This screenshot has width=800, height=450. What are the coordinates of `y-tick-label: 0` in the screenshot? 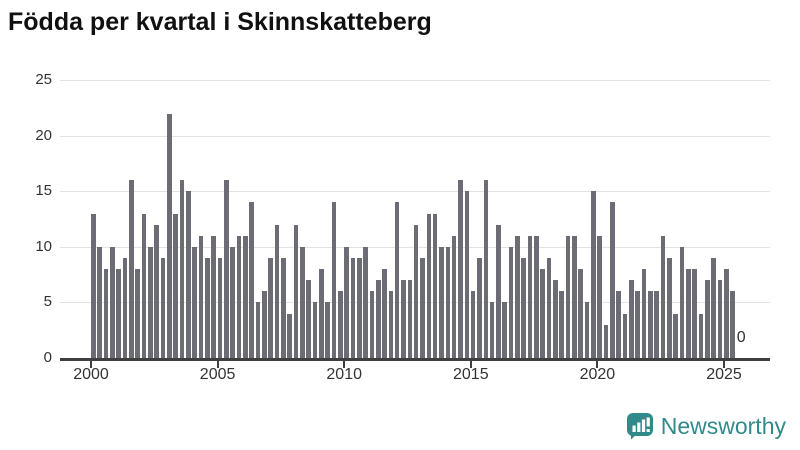 It's located at (47, 357).